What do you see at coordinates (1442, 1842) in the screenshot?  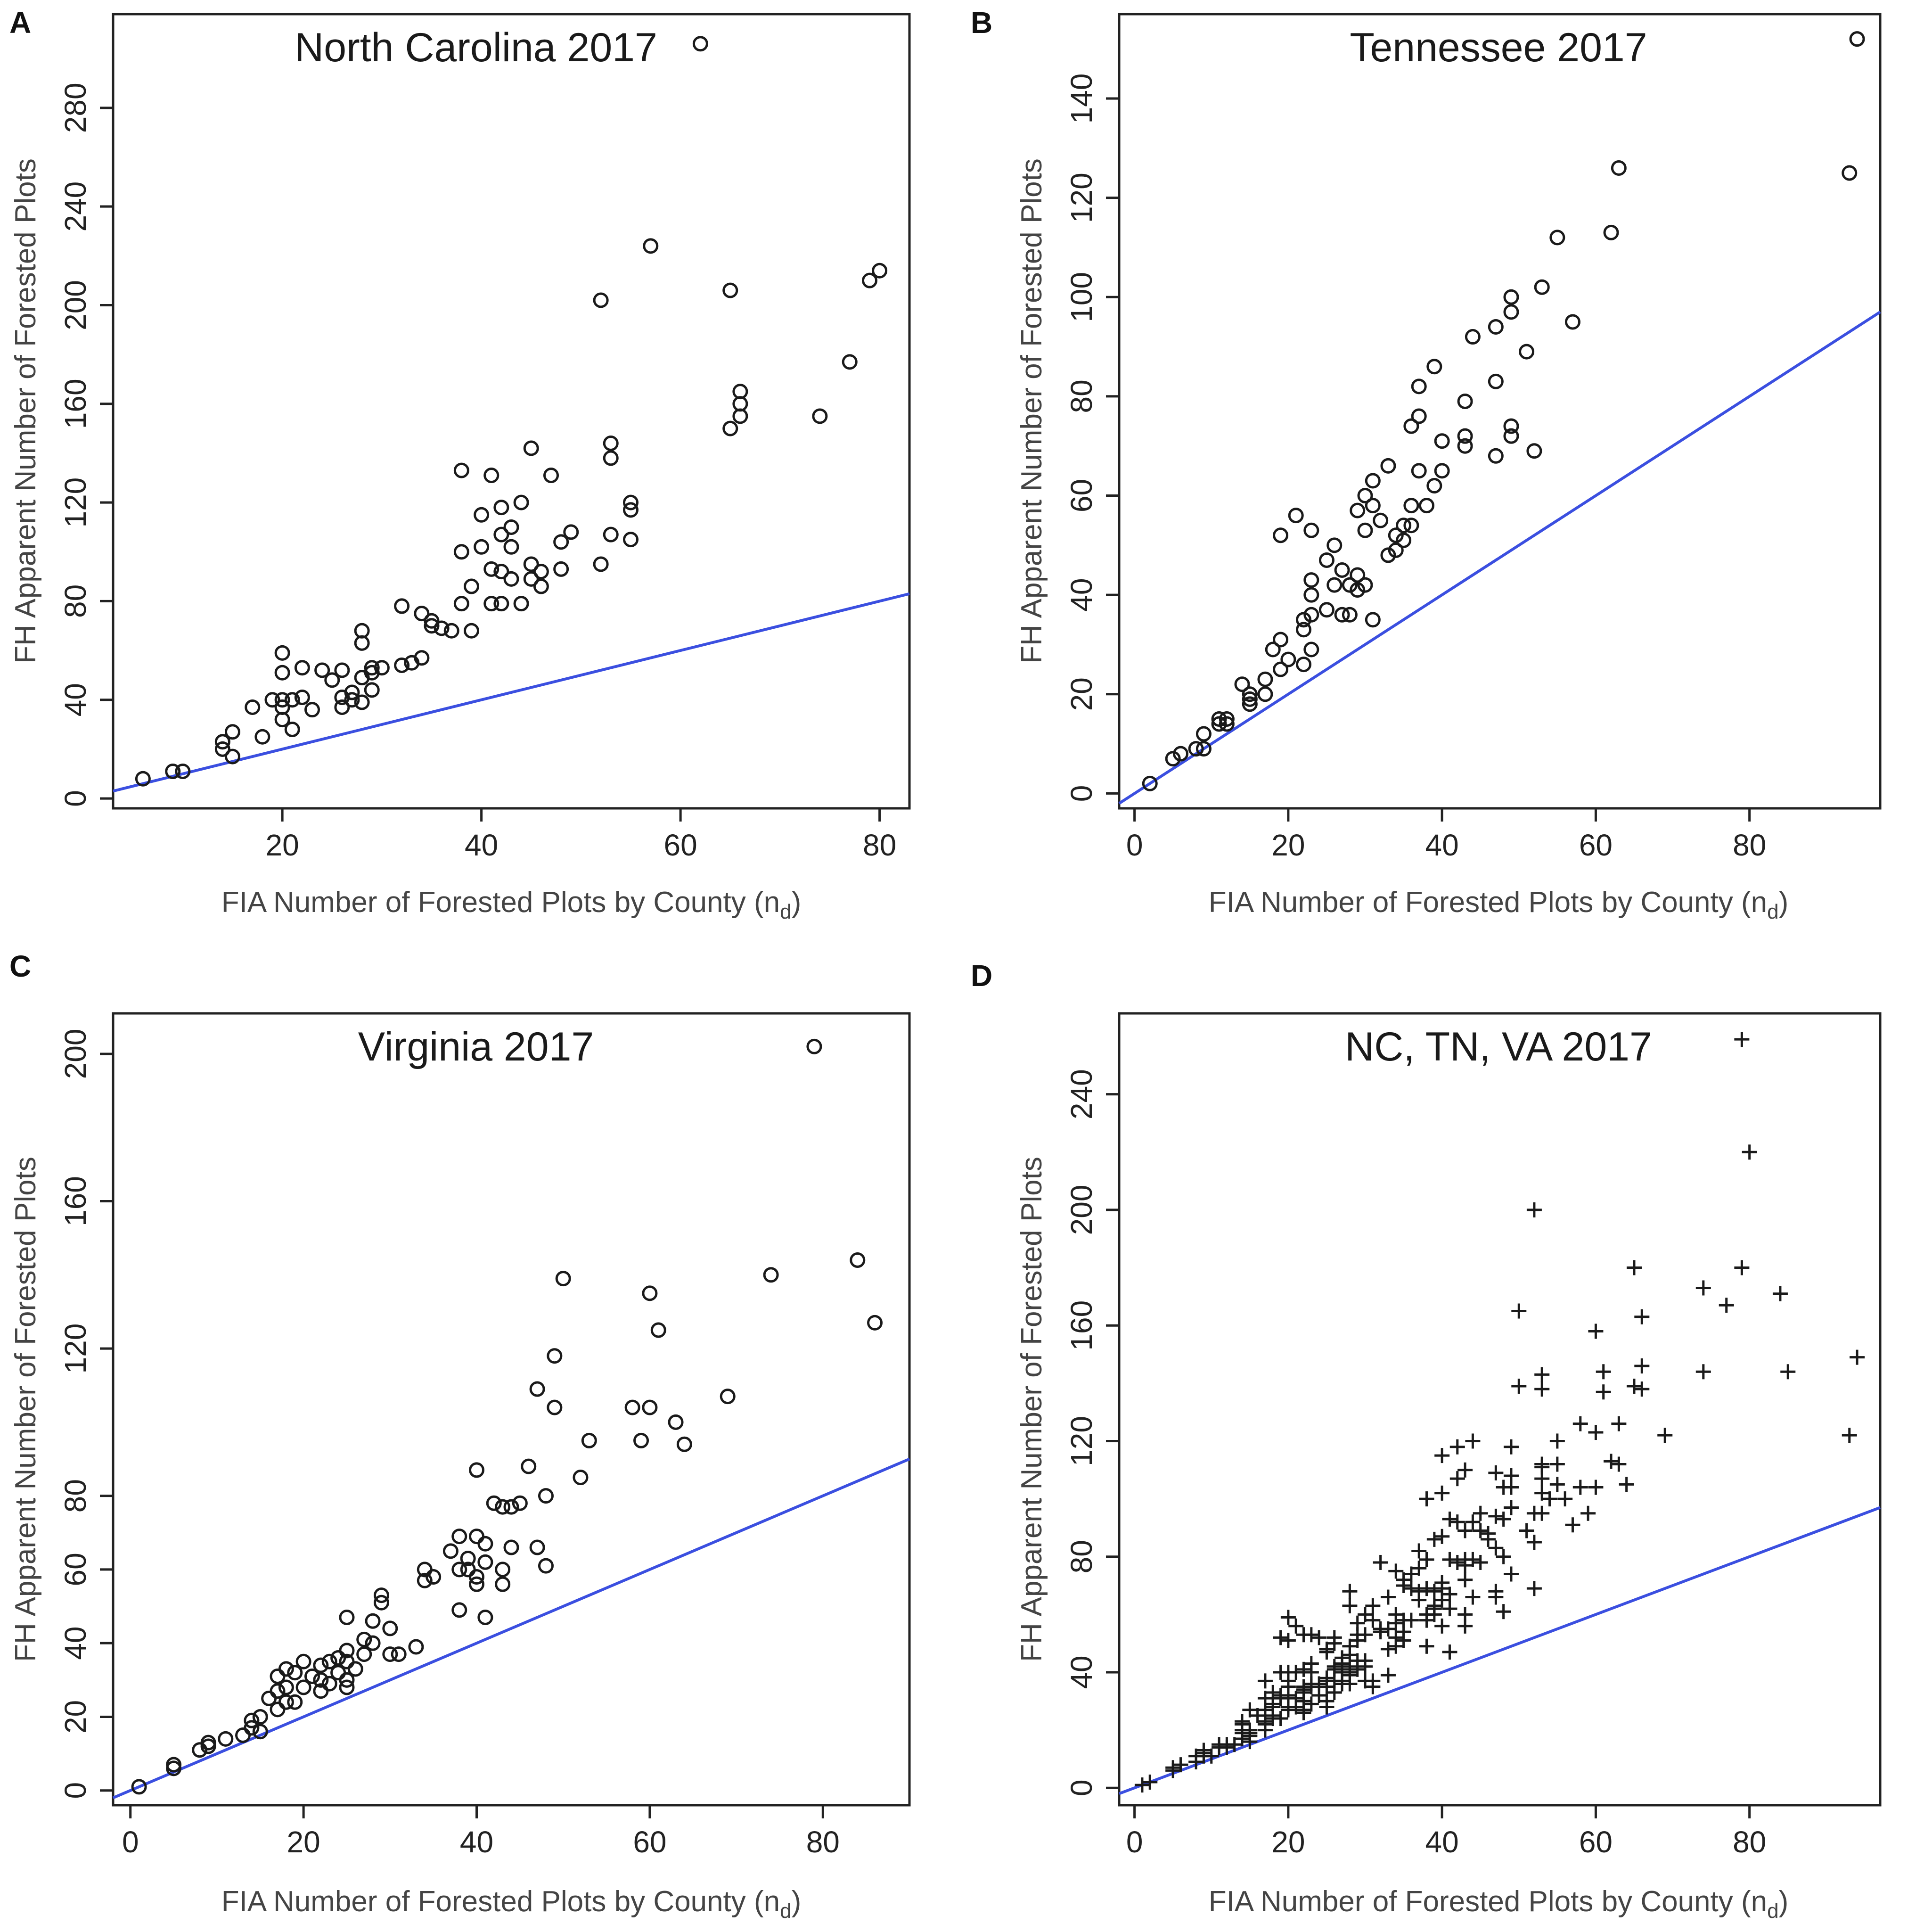 I see `panel-d-xtick-label: 40` at bounding box center [1442, 1842].